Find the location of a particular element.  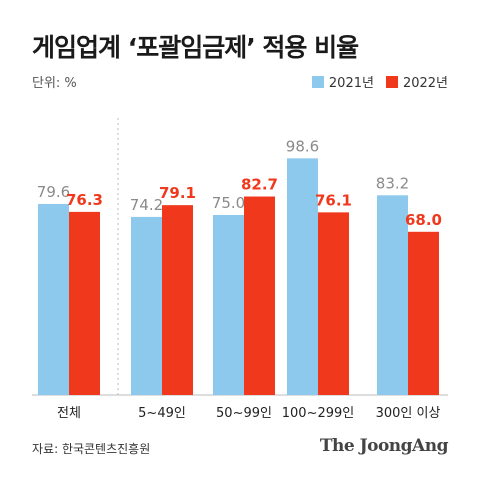

data-label-2021-3: 98.6 is located at coordinates (302, 146).